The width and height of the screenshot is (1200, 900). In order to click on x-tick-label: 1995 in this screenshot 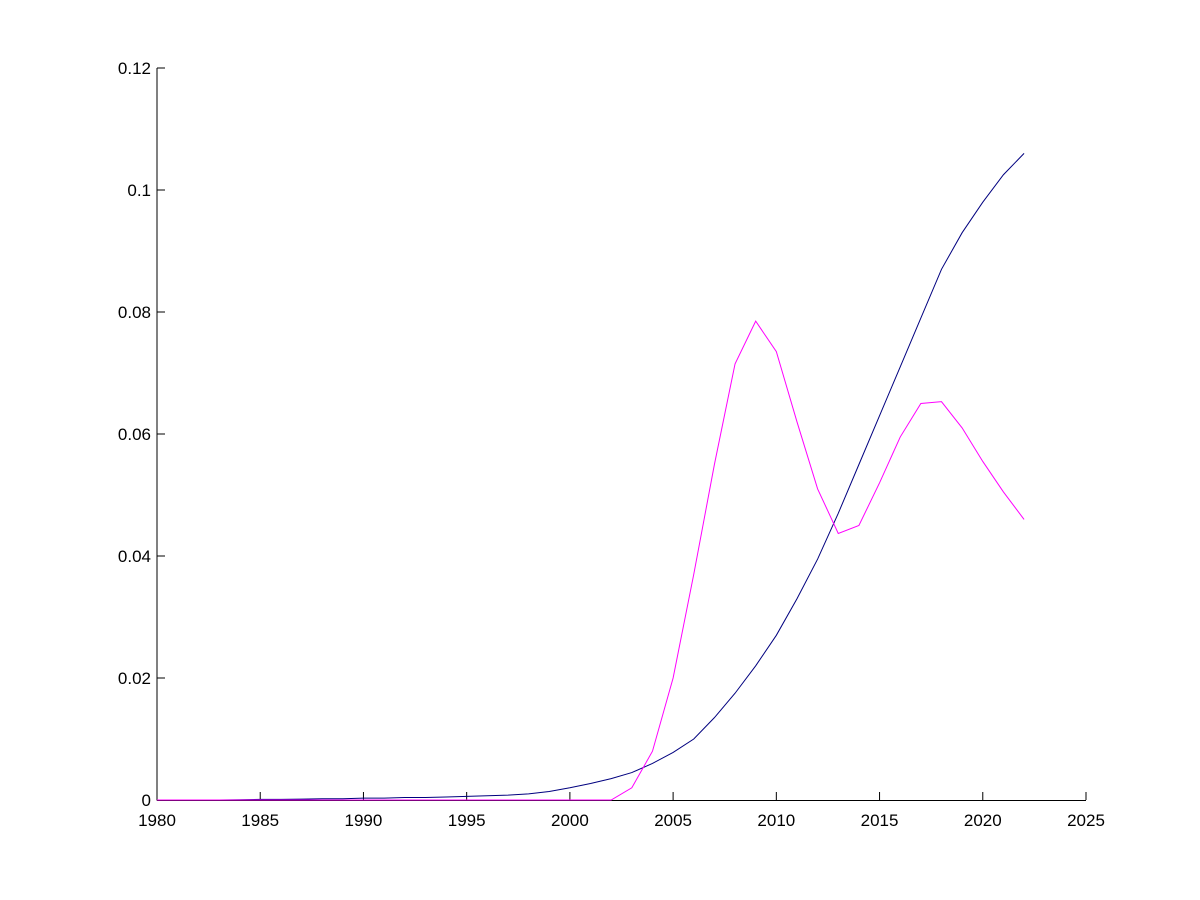, I will do `click(467, 820)`.